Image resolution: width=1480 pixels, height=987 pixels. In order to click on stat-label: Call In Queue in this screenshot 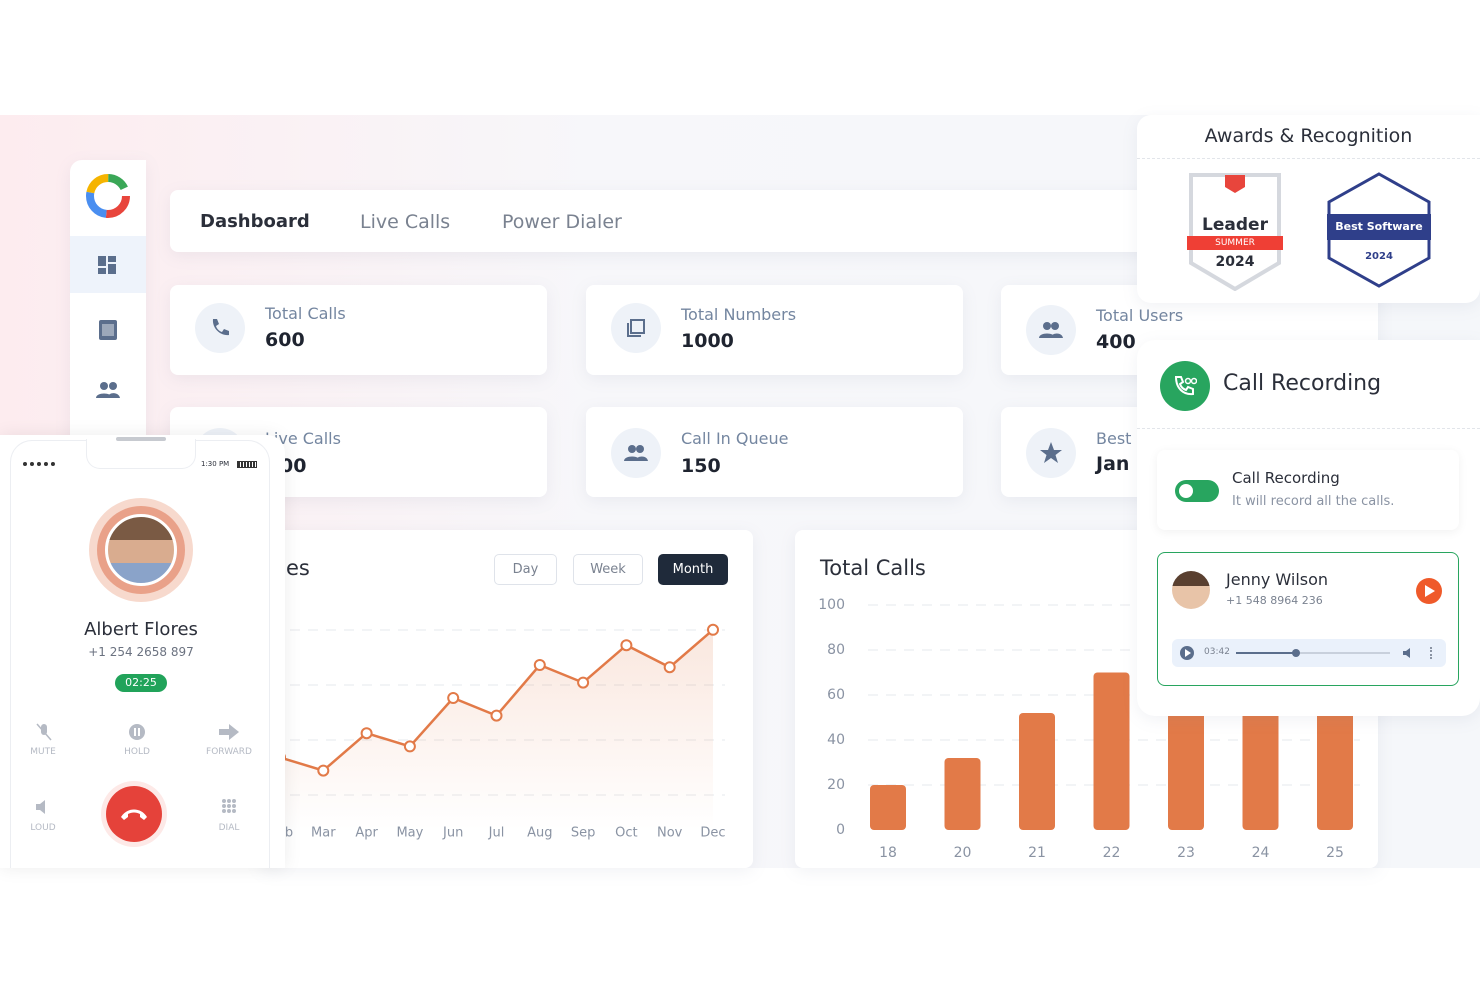, I will do `click(735, 438)`.